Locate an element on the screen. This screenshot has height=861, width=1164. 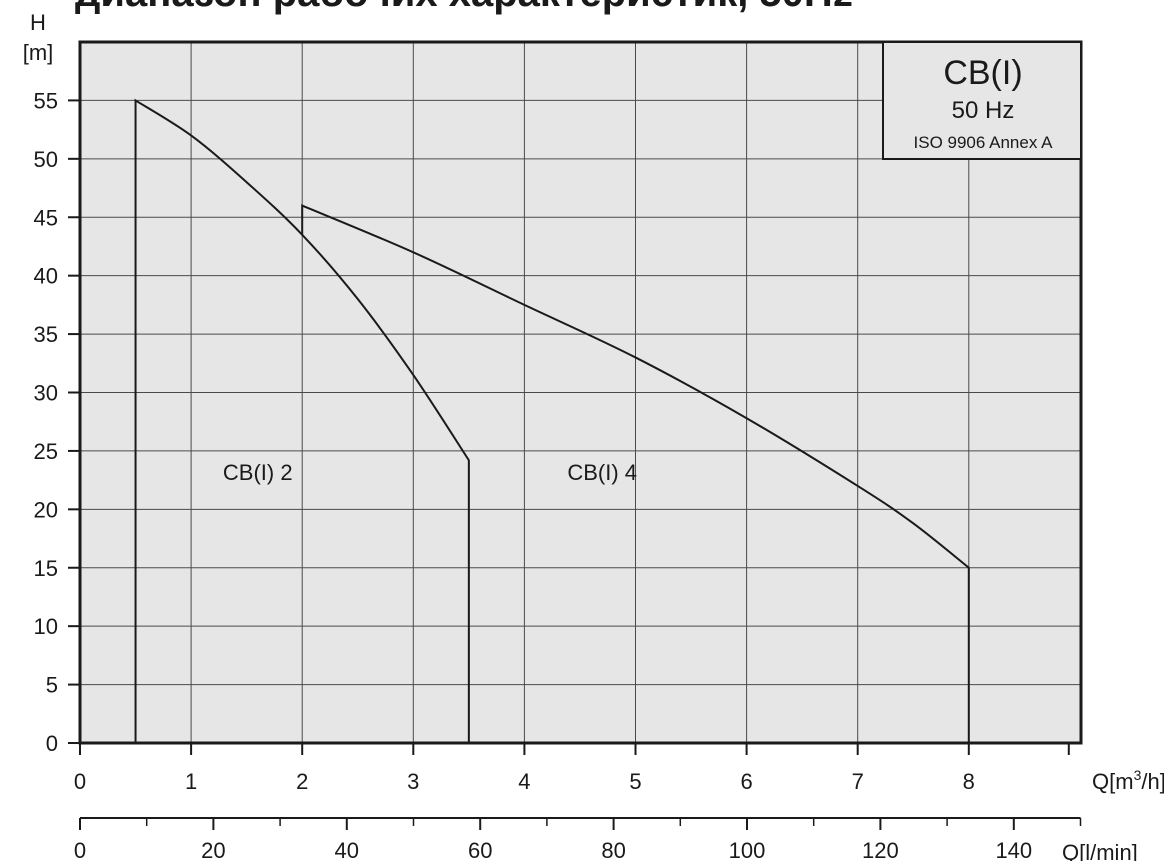
x-tick-label: 0 is located at coordinates (80, 781).